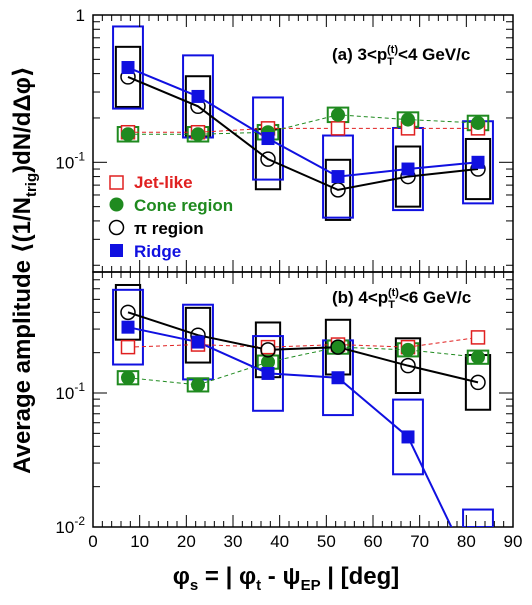 The height and width of the screenshot is (605, 532). What do you see at coordinates (170, 217) in the screenshot?
I see `legend: Jet-like Cone region π region Ridge` at bounding box center [170, 217].